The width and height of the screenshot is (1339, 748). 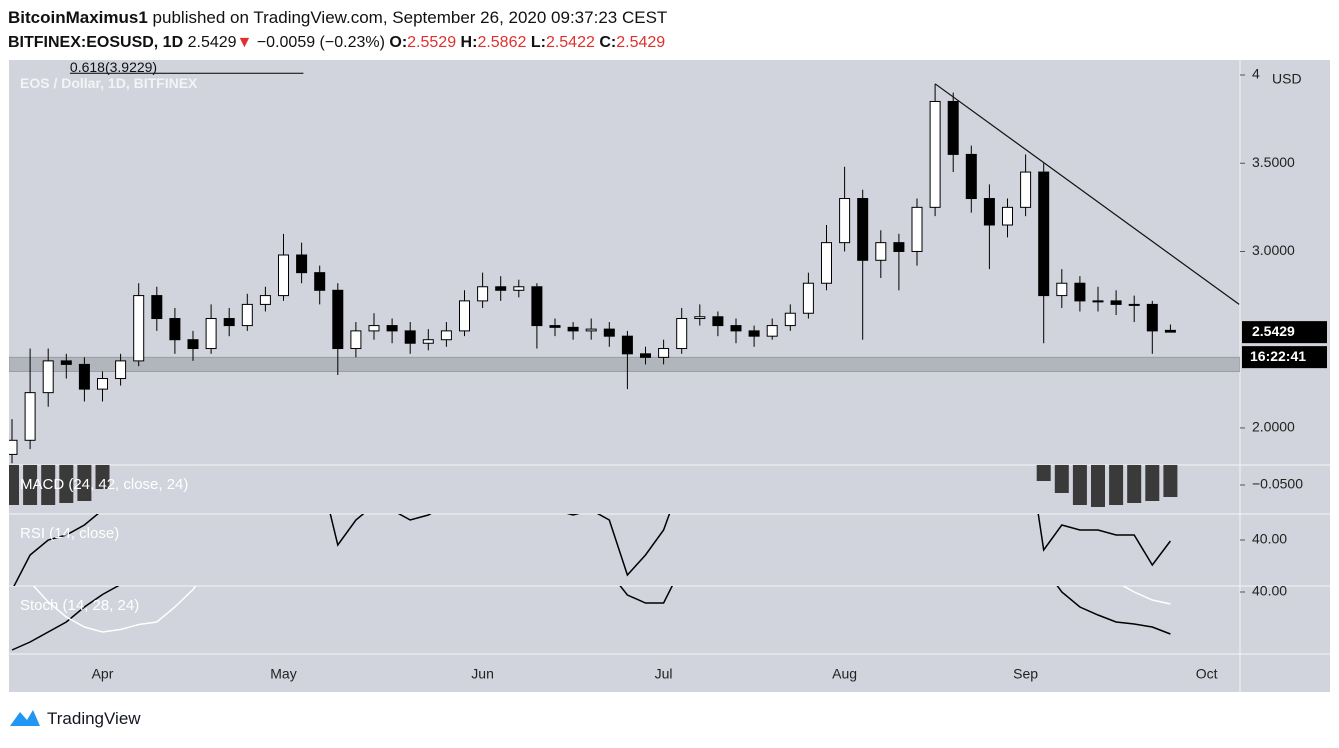 What do you see at coordinates (1087, 194) in the screenshot?
I see `trendline` at bounding box center [1087, 194].